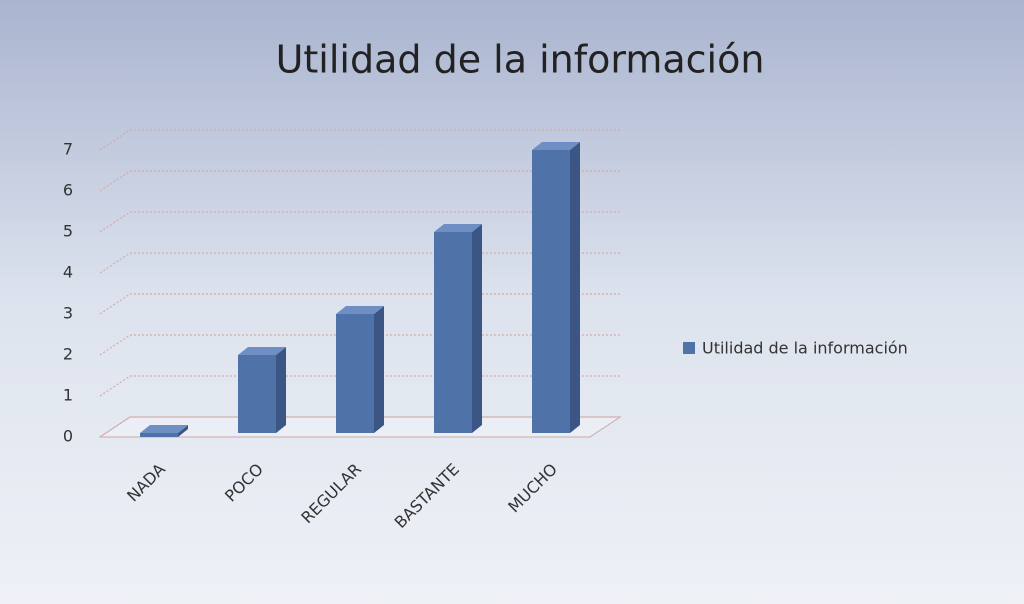 Image resolution: width=1024 pixels, height=604 pixels. I want to click on y-tick-label: 2, so click(68, 354).